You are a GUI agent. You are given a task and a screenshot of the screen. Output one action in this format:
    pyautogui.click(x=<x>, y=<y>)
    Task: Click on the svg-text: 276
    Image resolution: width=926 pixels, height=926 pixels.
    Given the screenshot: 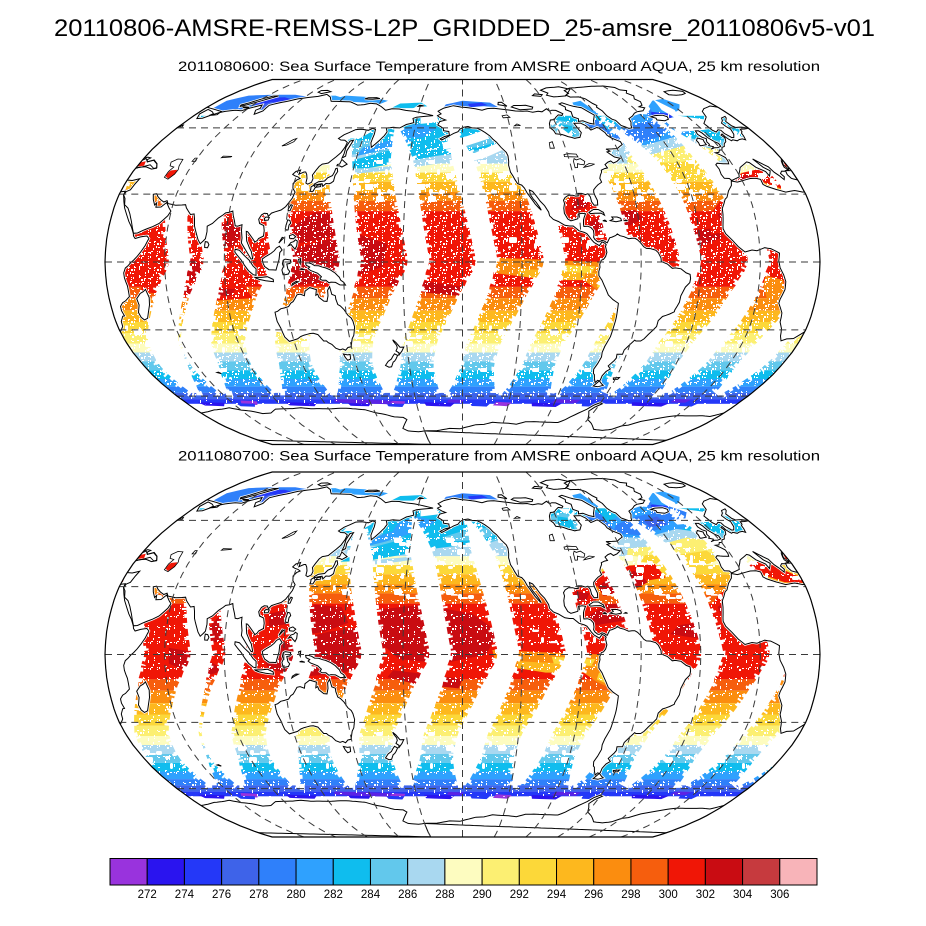 What is the action you would take?
    pyautogui.click(x=221, y=895)
    